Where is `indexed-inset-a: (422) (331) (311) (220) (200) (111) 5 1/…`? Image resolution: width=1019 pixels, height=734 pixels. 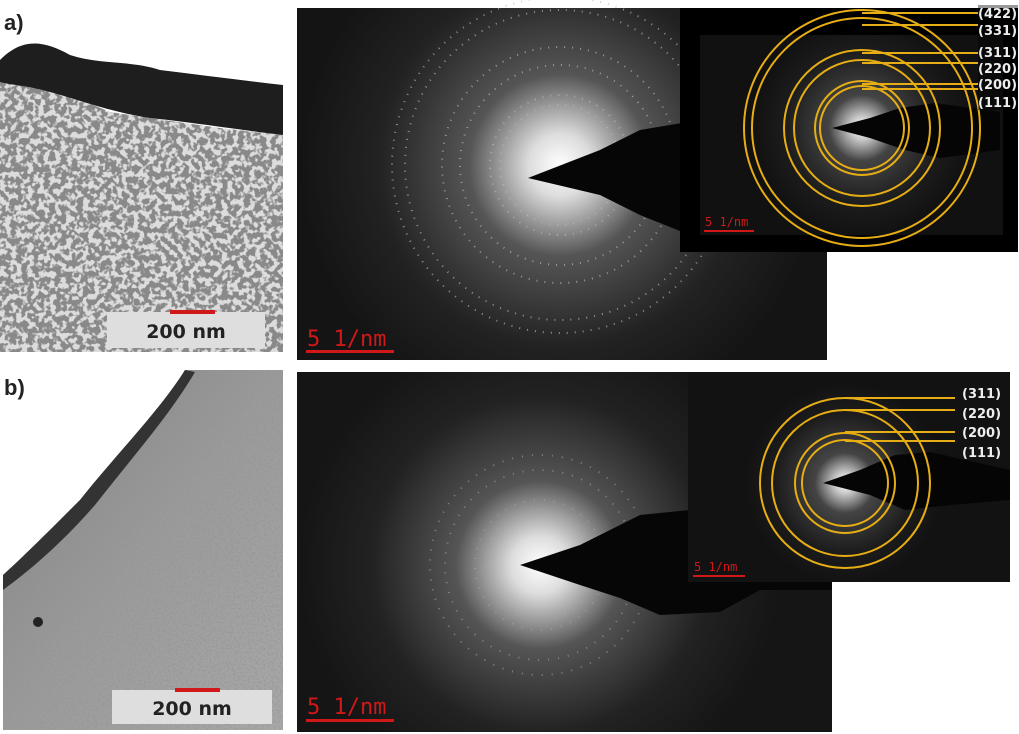
indexed-inset-a: (422) (331) (311) (220) (200) (111) 5 1/… is located at coordinates (849, 128).